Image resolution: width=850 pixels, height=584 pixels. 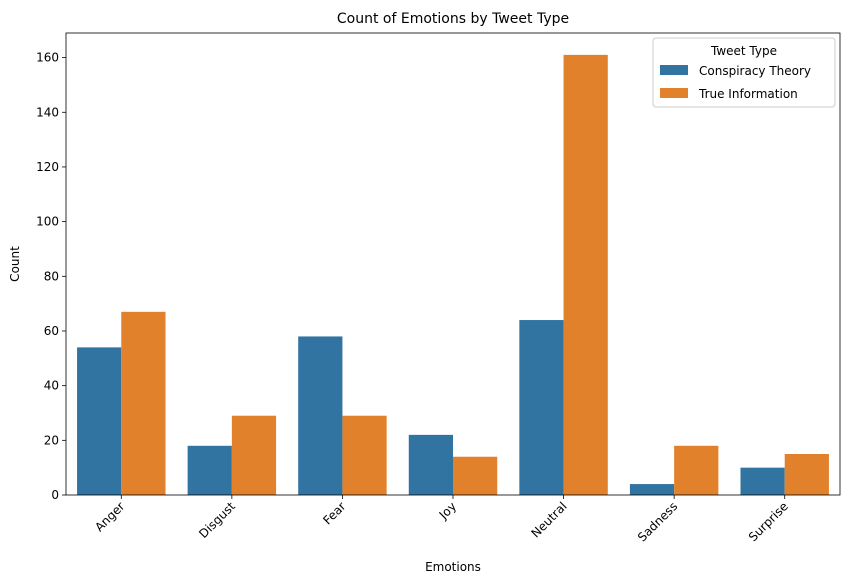 I want to click on bar-fear-conspiracy-theory, so click(x=320, y=415).